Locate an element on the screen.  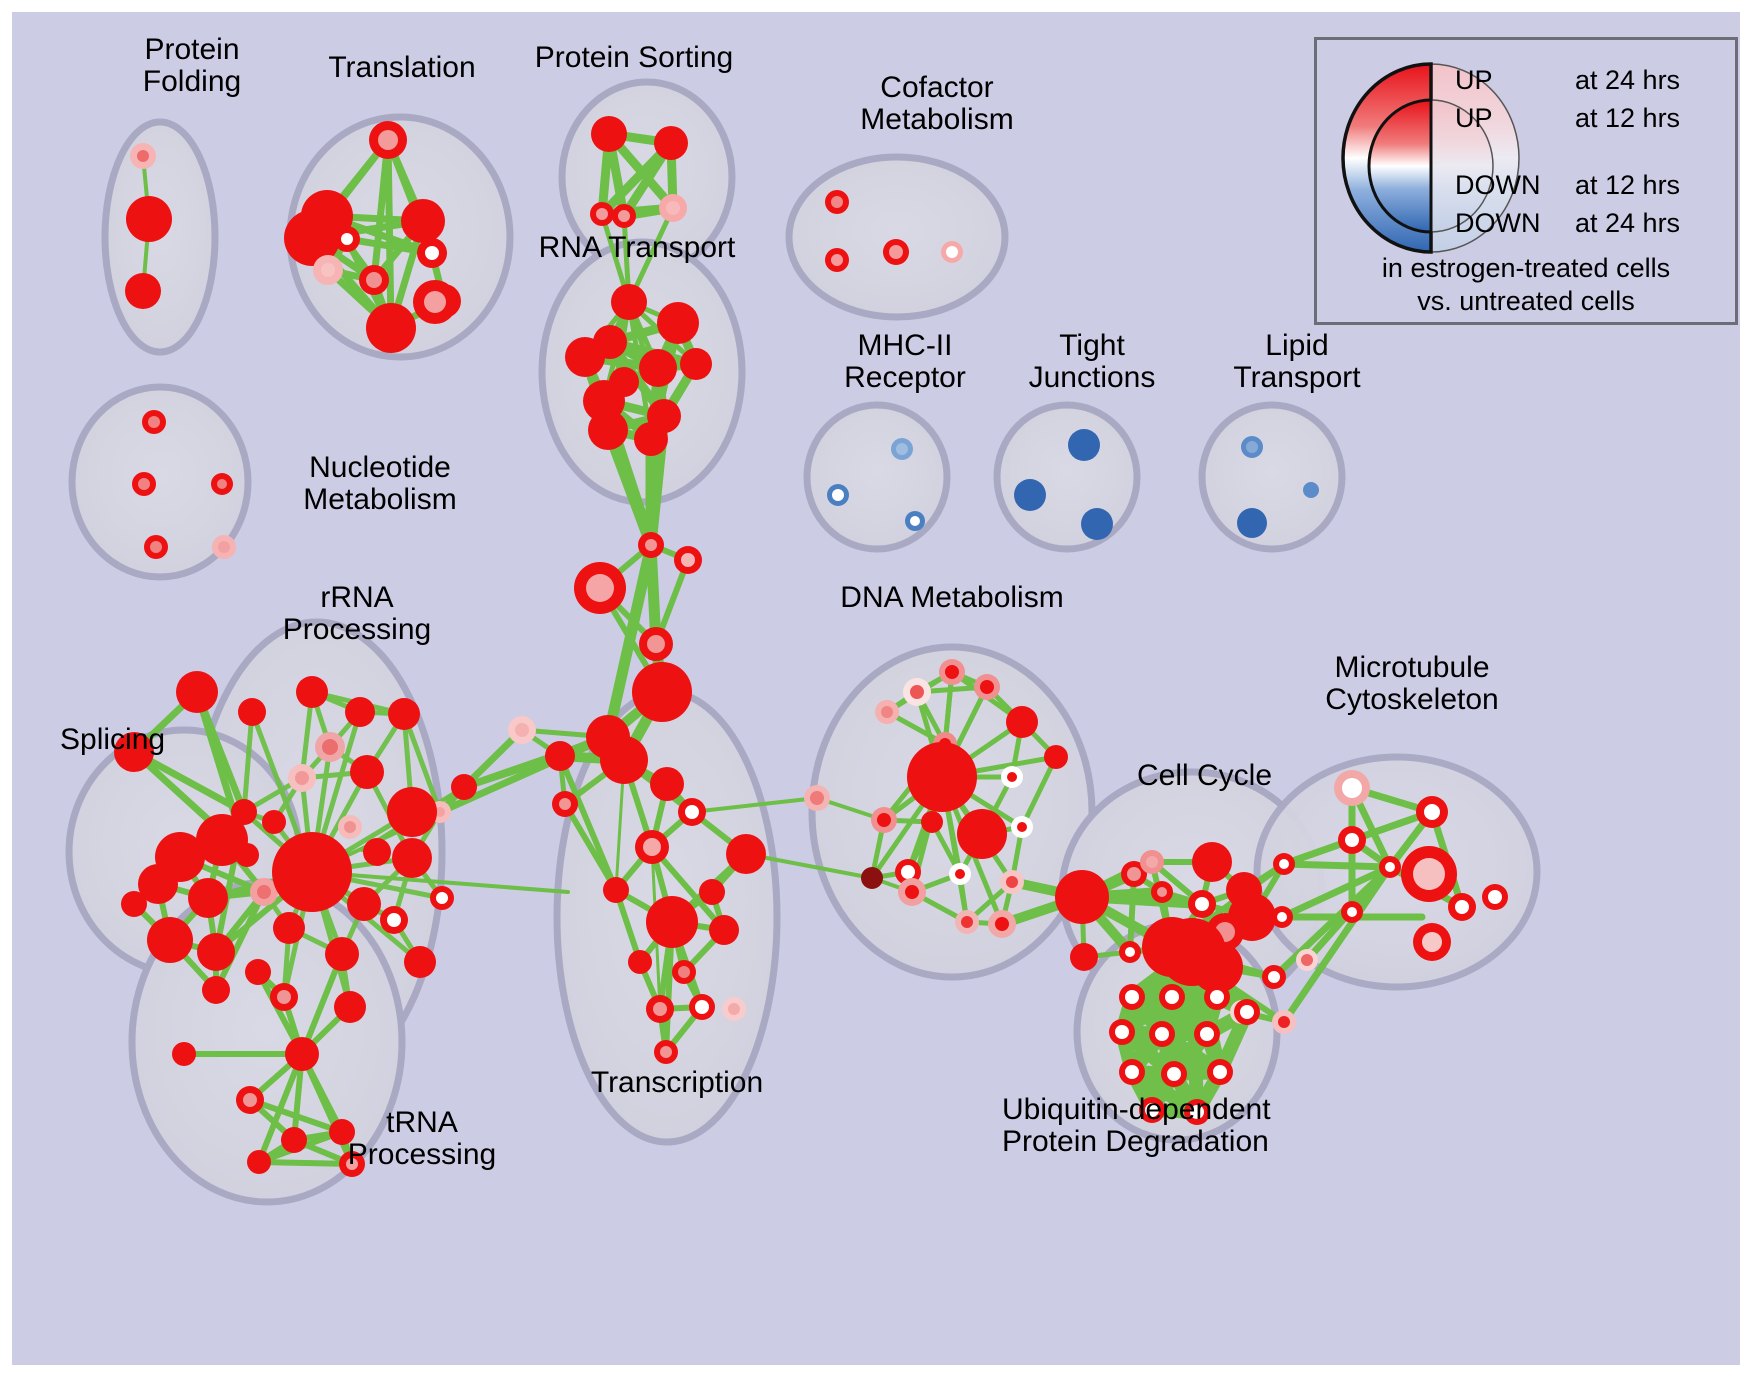
legend-time-down-24: at 24 hrs is located at coordinates (1628, 223).